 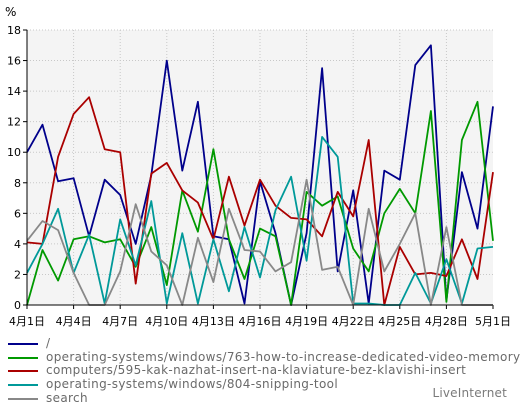 What do you see at coordinates (166, 321) in the screenshot?
I see `x-tick-label: 4月10日` at bounding box center [166, 321].